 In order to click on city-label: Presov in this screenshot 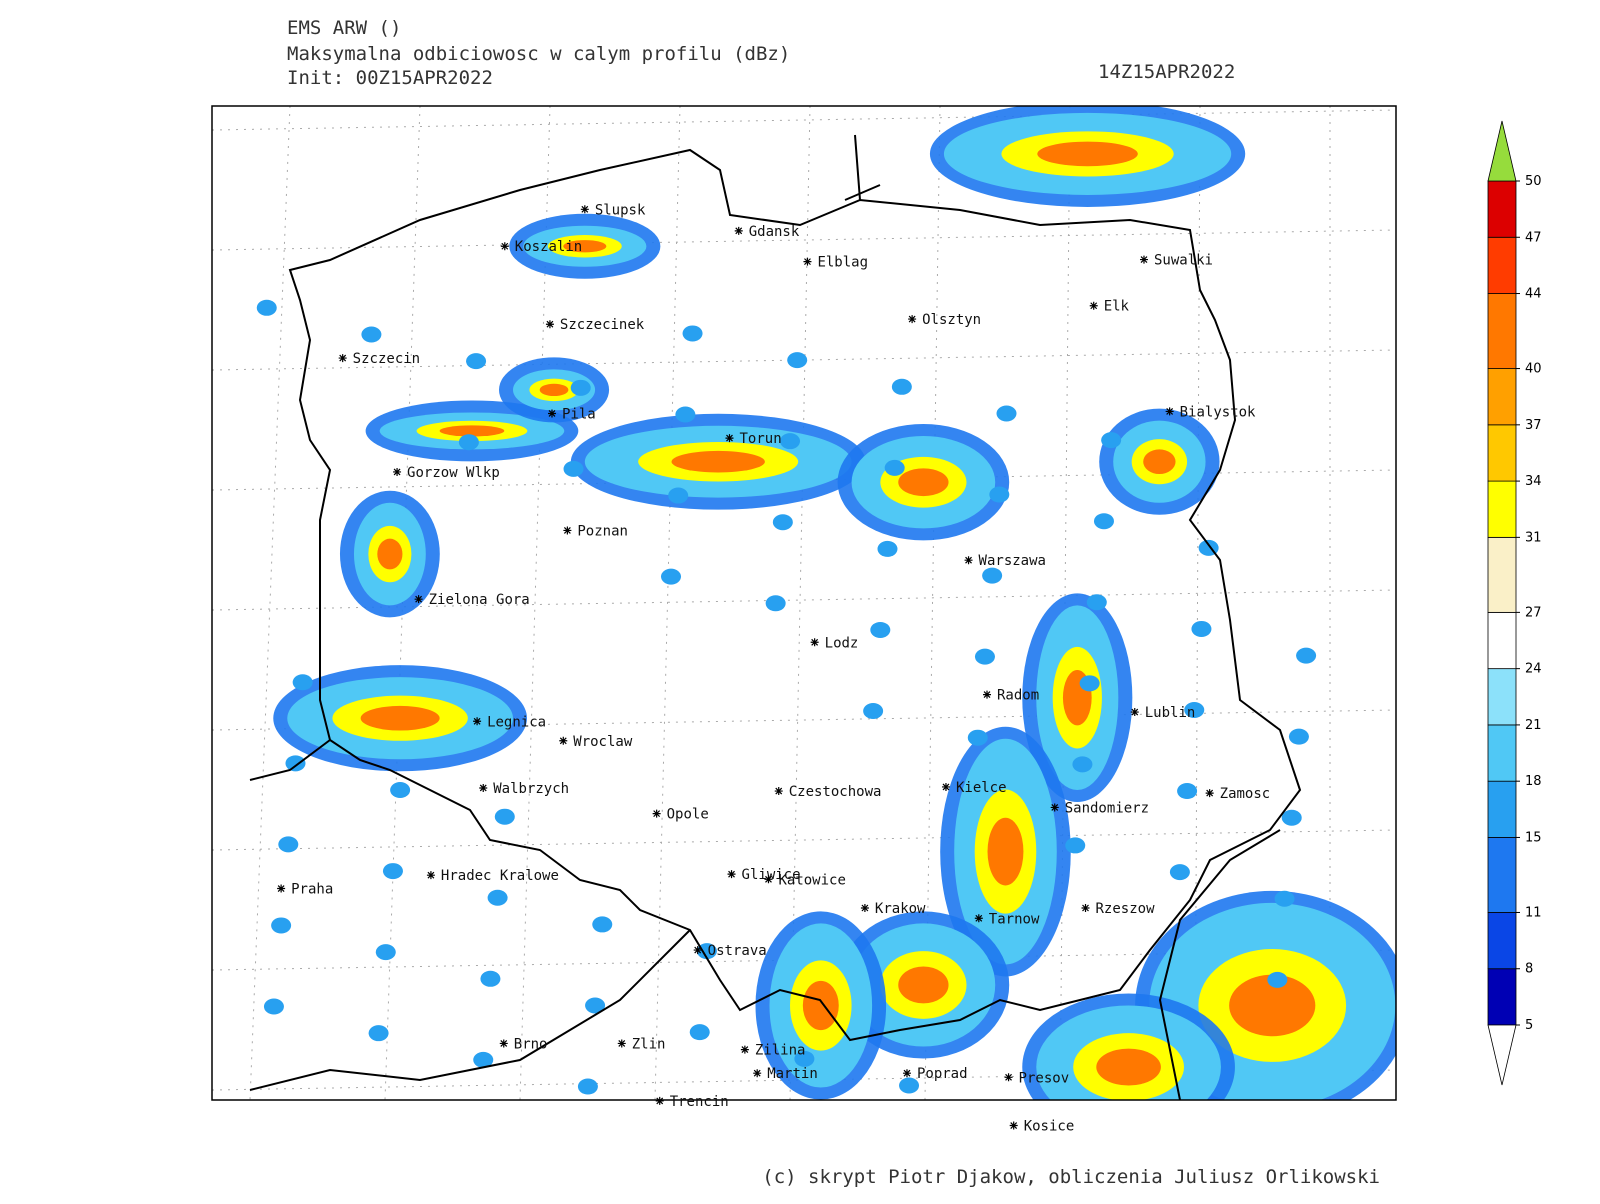, I will do `click(1044, 1078)`.